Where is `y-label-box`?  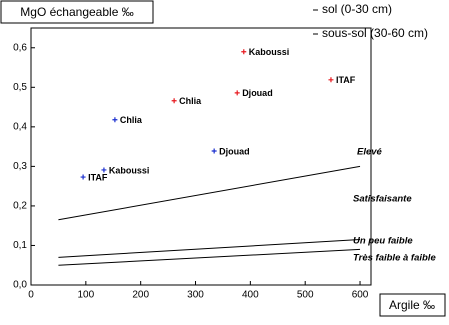
y-label-box is located at coordinates (77, 12).